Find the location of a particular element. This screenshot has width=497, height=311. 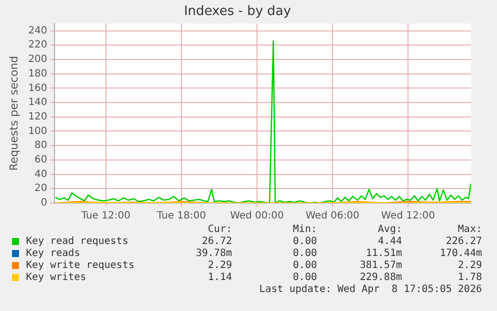

text: 39.78m is located at coordinates (213, 253).